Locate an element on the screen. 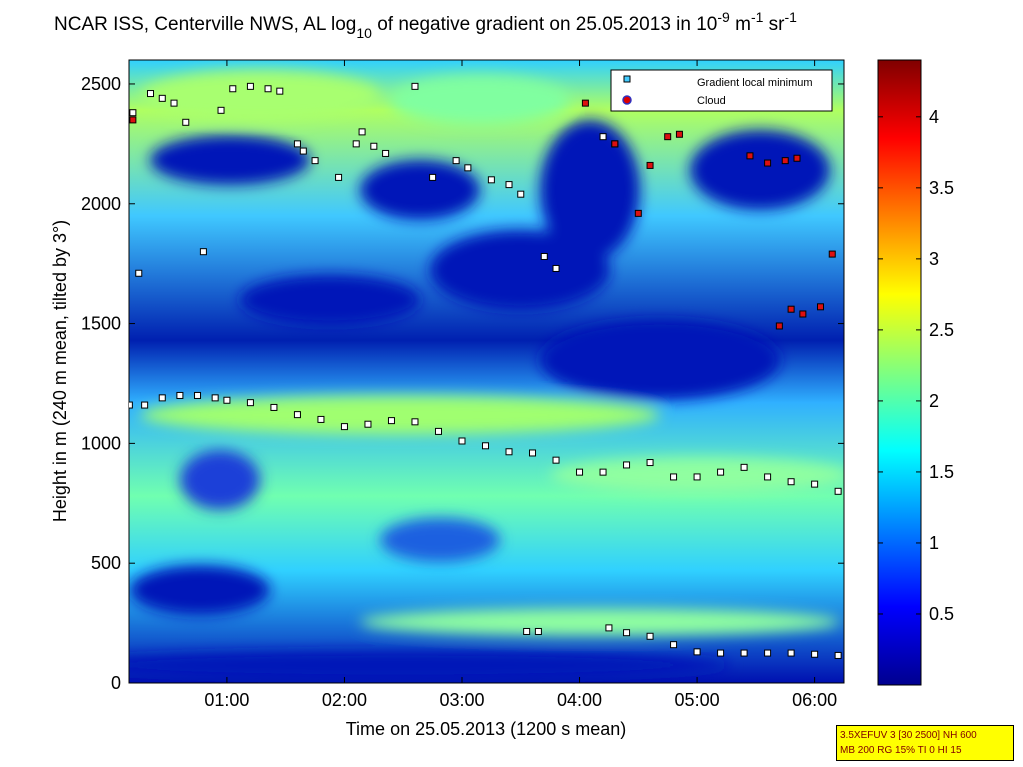 Image resolution: width=1023 pixels, height=767 pixels. x-tick-label: 05:00 is located at coordinates (697, 700).